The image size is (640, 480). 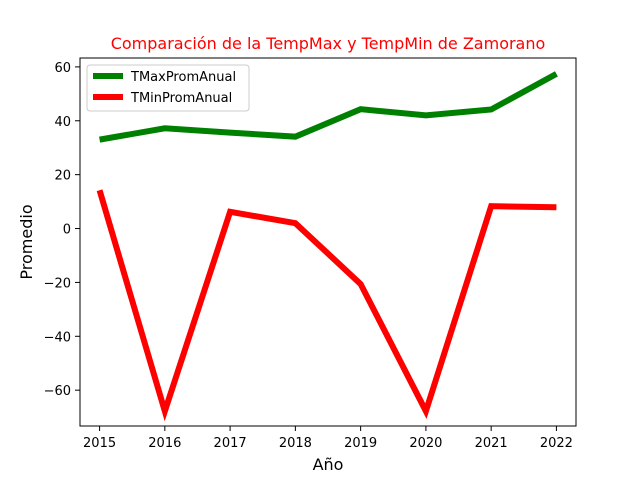 What do you see at coordinates (230, 443) in the screenshot?
I see `x-tick-label: 2017` at bounding box center [230, 443].